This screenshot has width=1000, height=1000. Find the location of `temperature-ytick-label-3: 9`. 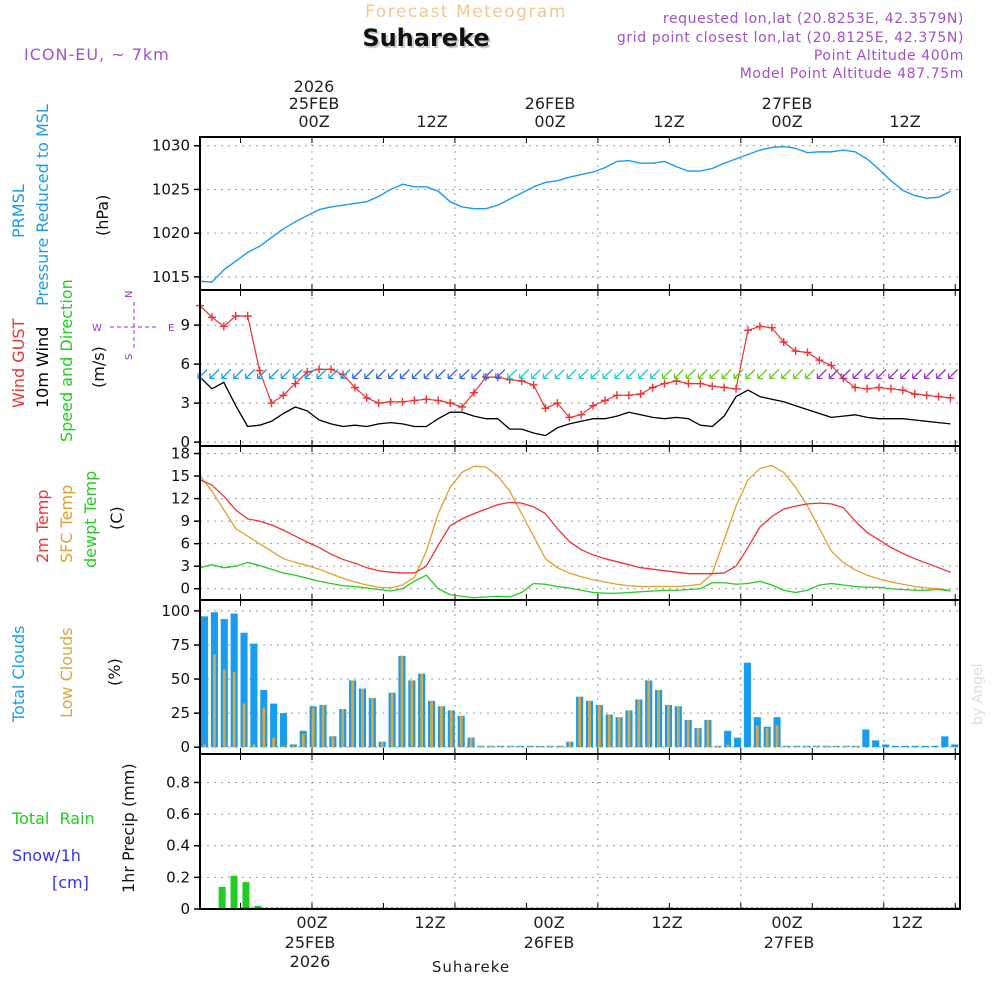

temperature-ytick-label-3: 9 is located at coordinates (185, 521).